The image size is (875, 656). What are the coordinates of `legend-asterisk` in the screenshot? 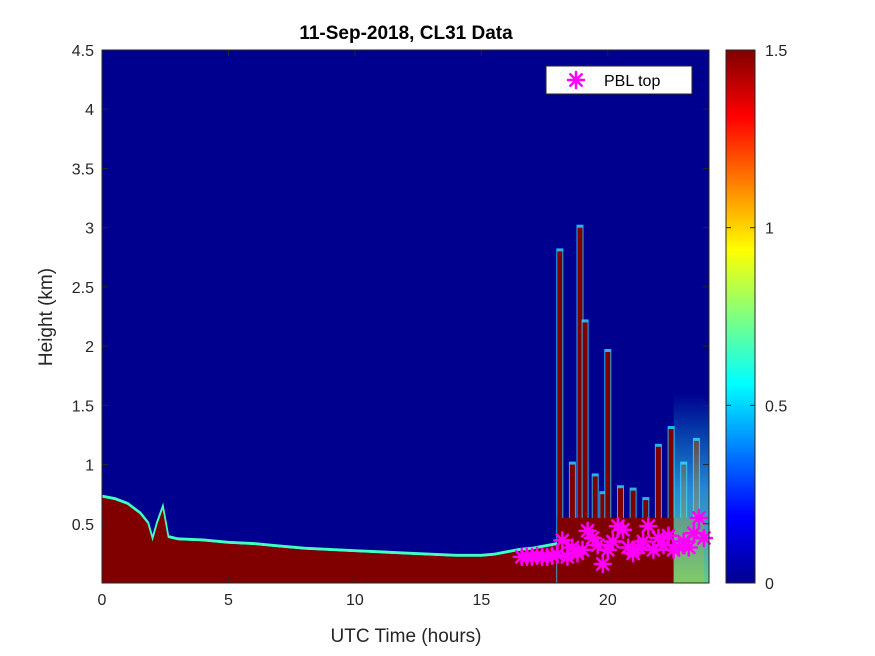 It's located at (576, 80).